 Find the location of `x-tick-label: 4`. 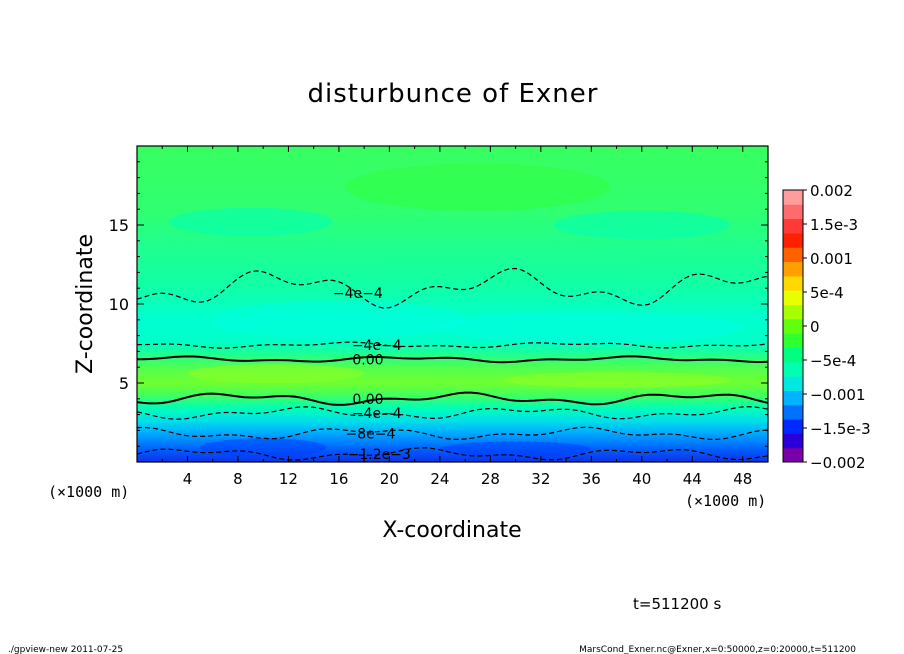

x-tick-label: 4 is located at coordinates (188, 479).